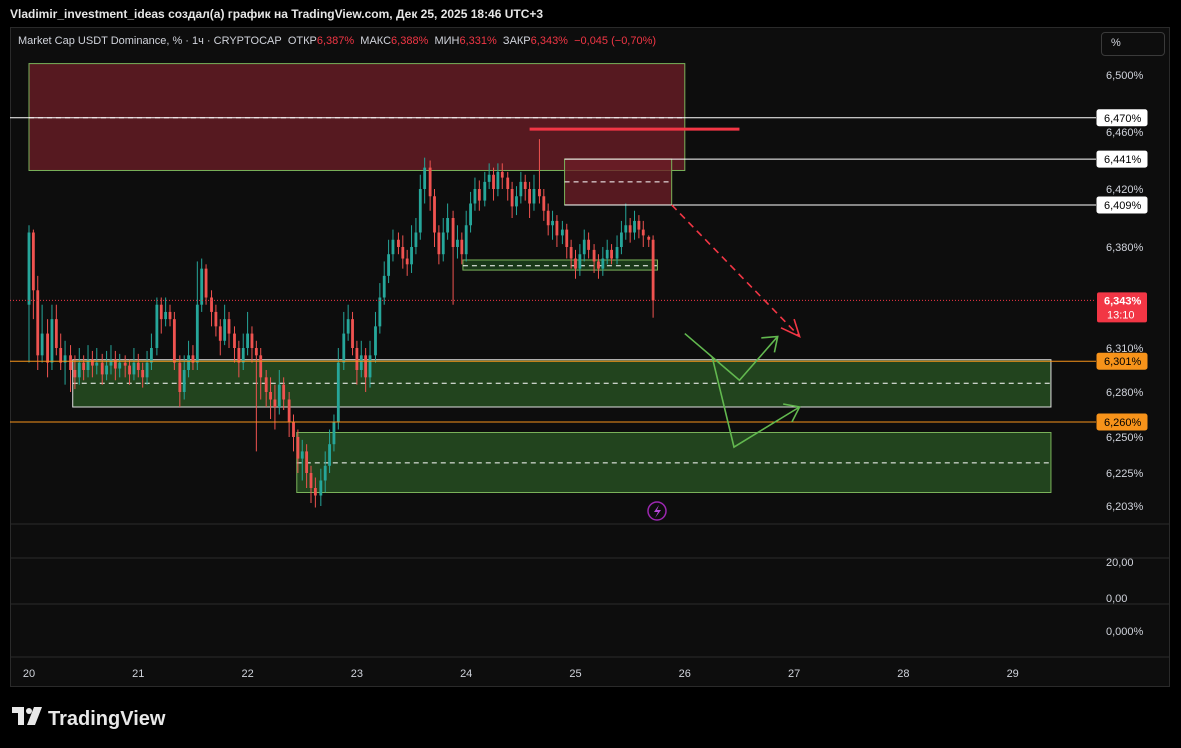 Image resolution: width=1181 pixels, height=748 pixels. What do you see at coordinates (107, 718) in the screenshot?
I see `brand-name: TradingView` at bounding box center [107, 718].